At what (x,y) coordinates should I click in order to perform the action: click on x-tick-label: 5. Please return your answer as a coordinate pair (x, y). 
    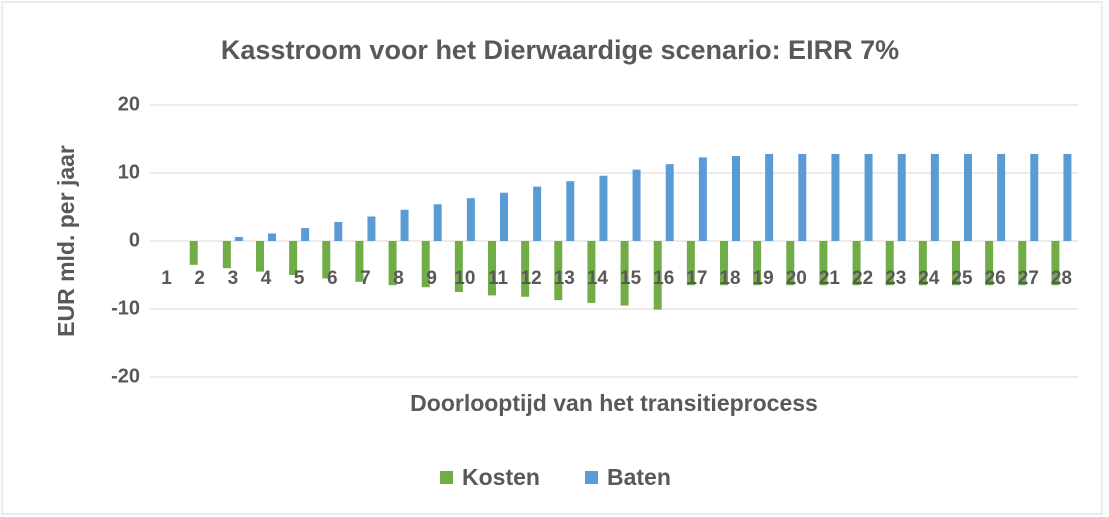
    Looking at the image, I should click on (299, 278).